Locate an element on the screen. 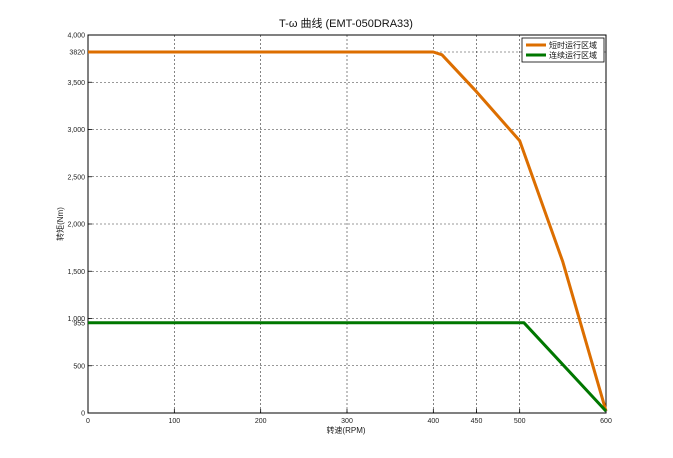 This screenshot has height=458, width=673. y-tick-label: 955 is located at coordinates (79, 323).